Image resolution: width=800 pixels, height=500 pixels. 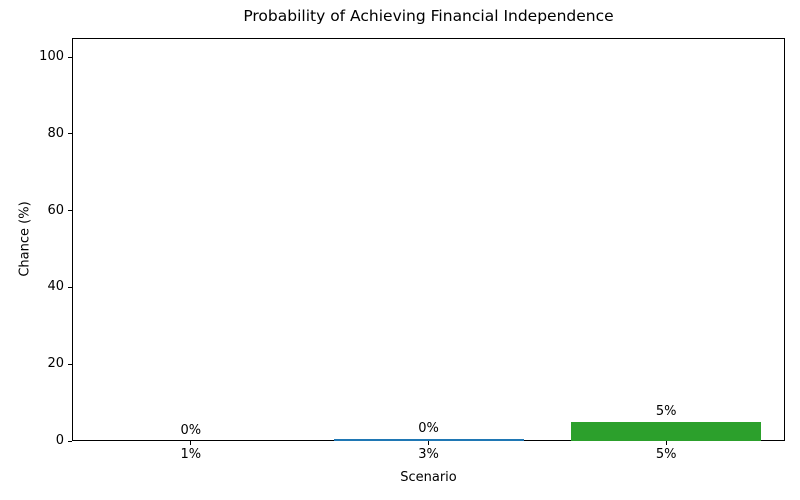 What do you see at coordinates (55, 287) in the screenshot?
I see `y-tick-label: 40` at bounding box center [55, 287].